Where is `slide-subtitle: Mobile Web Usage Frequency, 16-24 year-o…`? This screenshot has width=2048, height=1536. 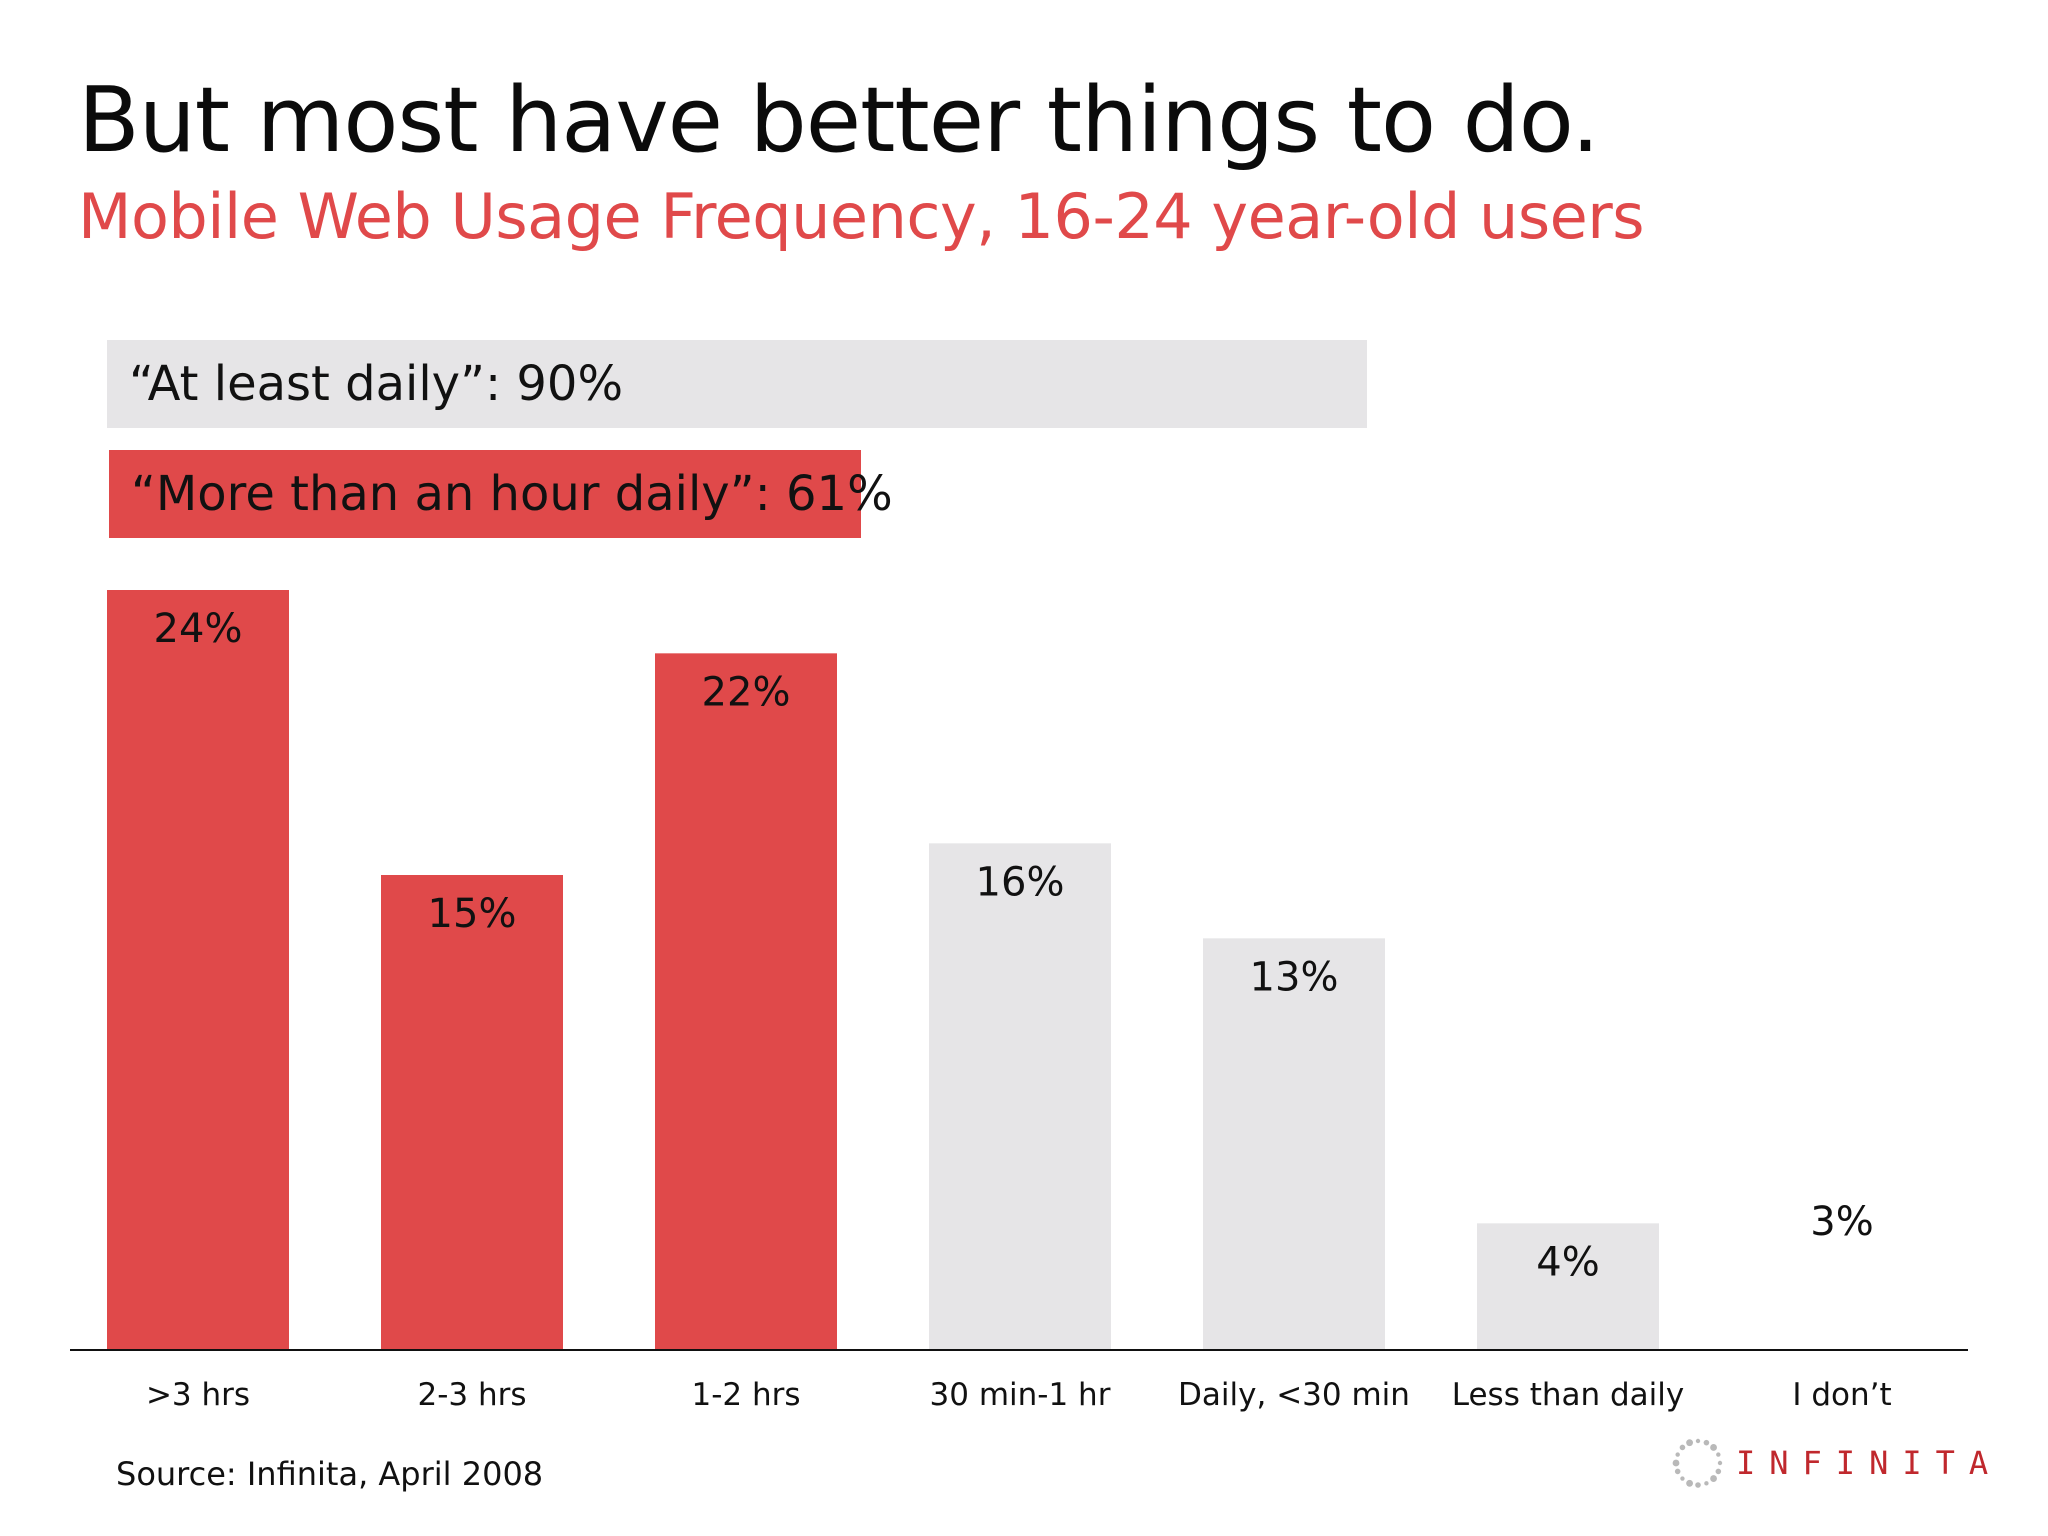 slide-subtitle: Mobile Web Usage Frequency, 16-24 year-o… is located at coordinates (861, 216).